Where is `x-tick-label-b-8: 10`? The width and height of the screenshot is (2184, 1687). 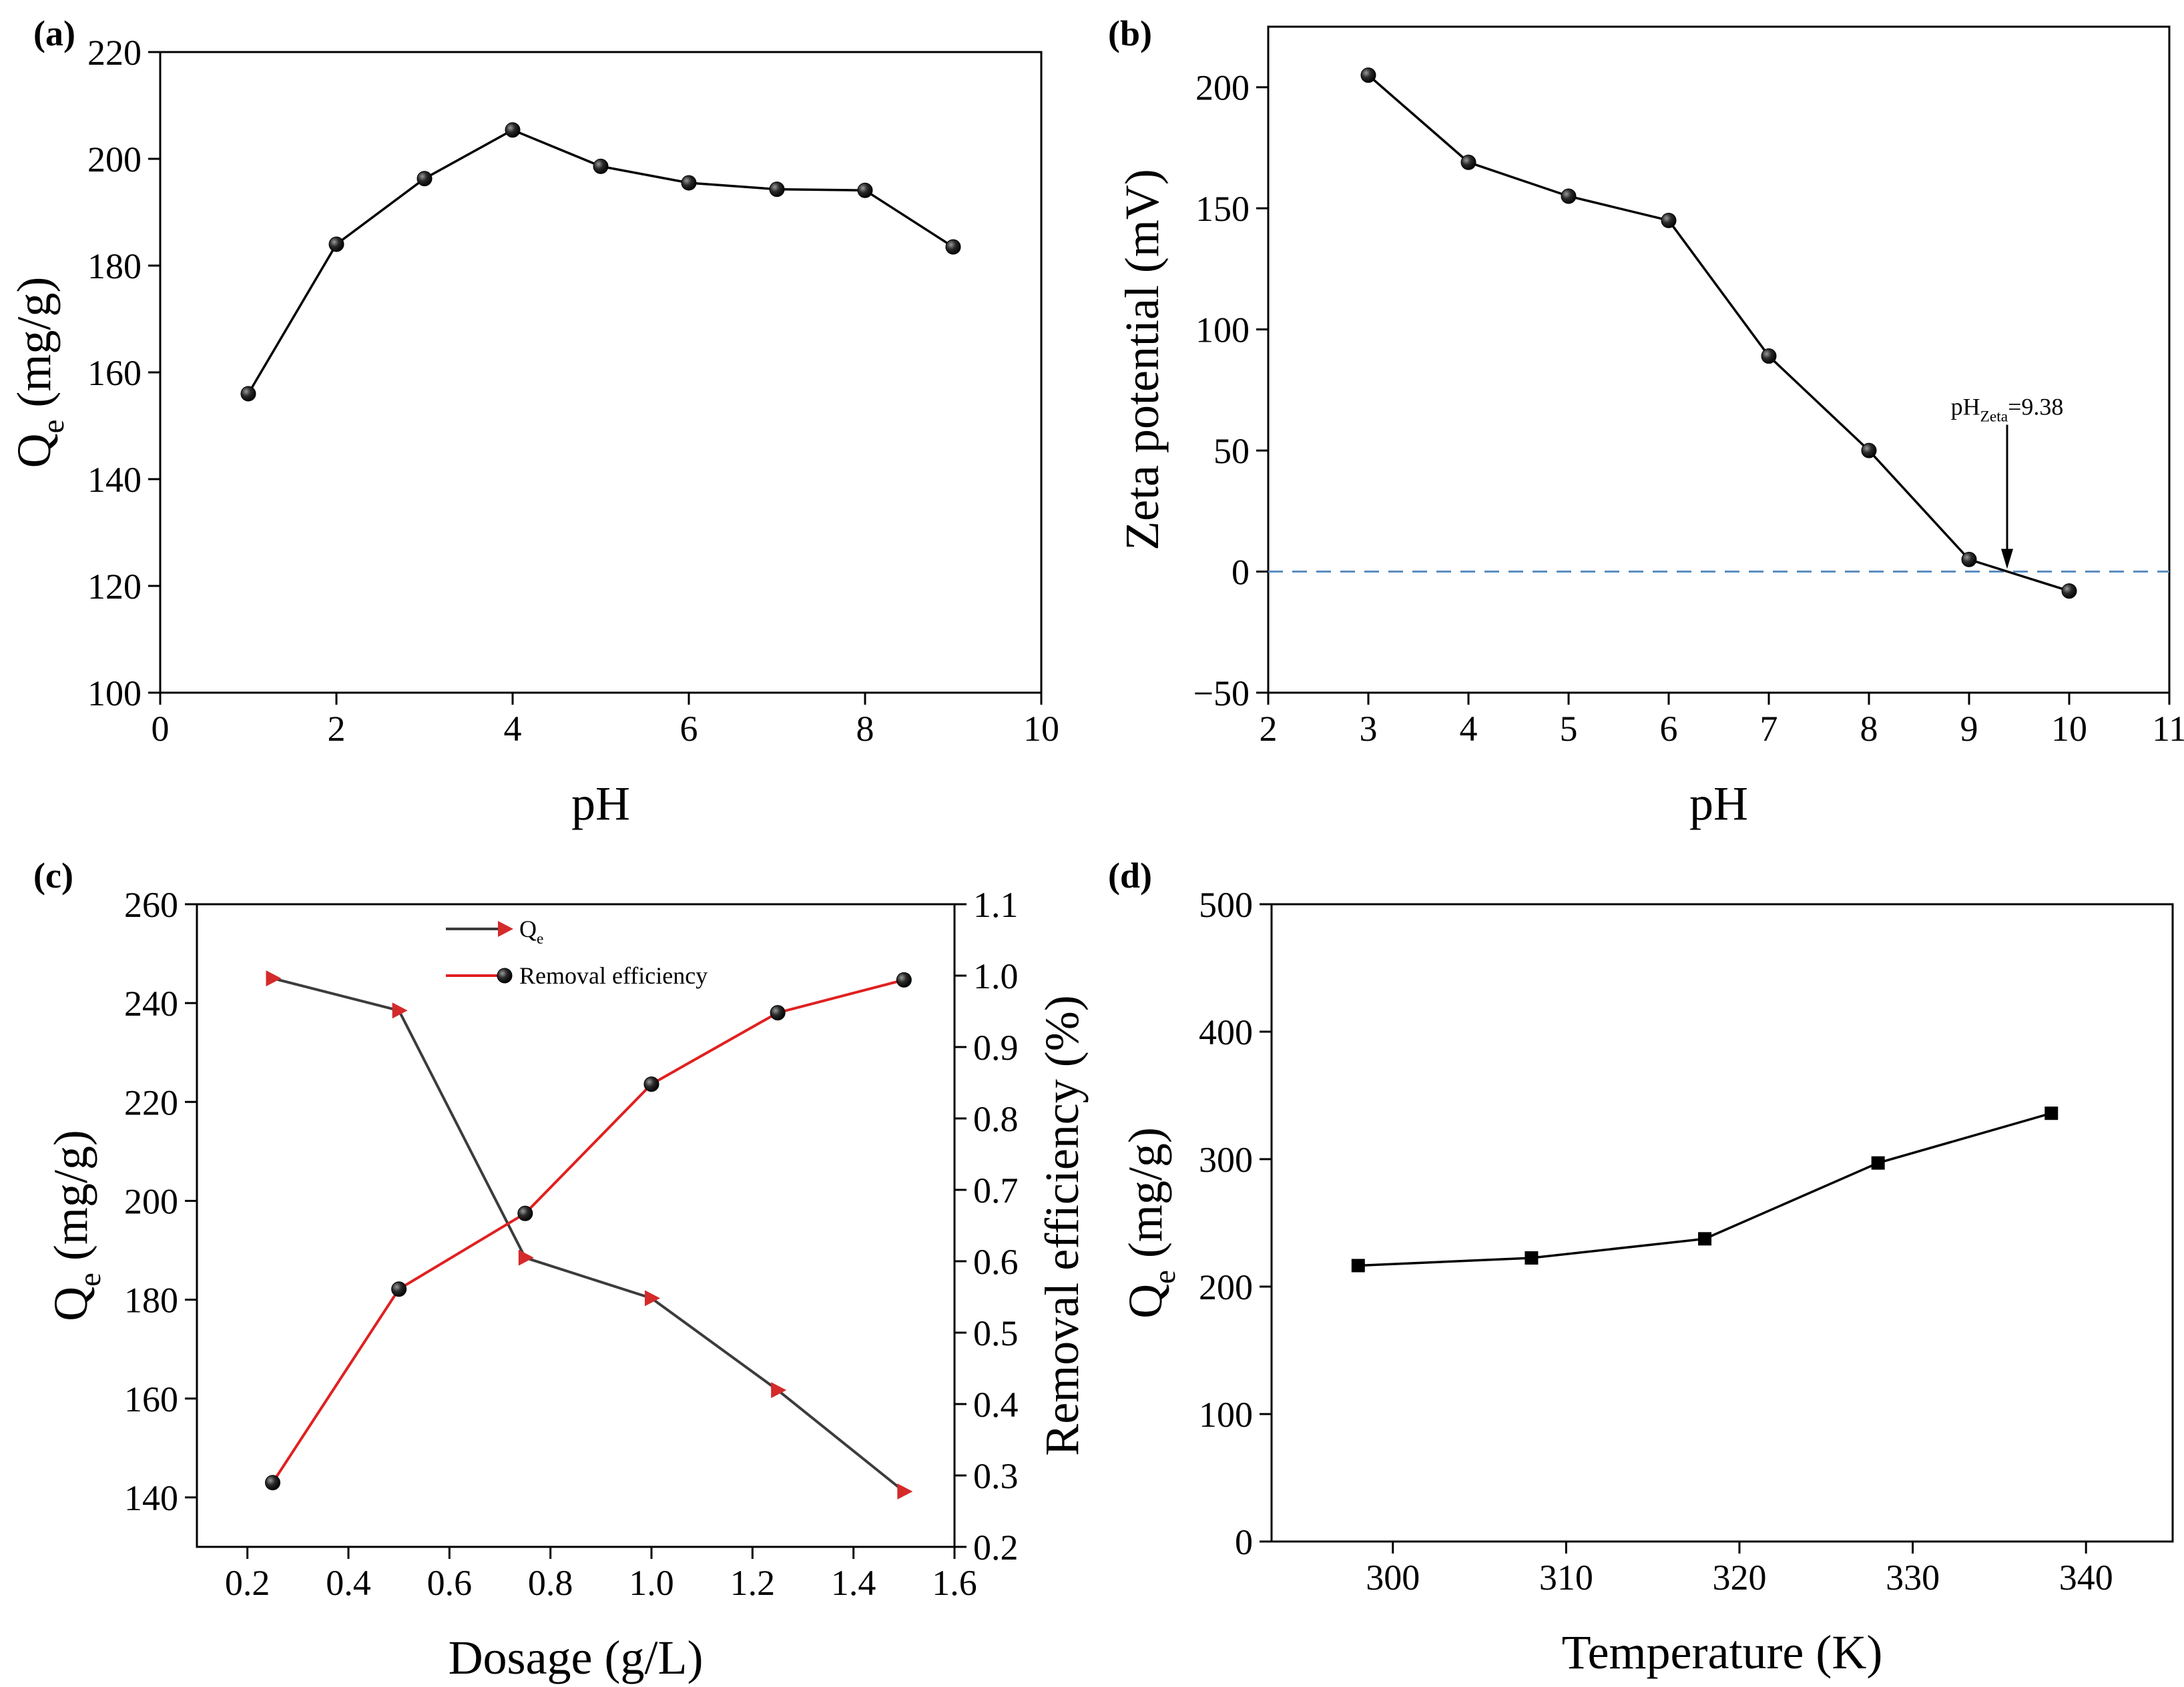 x-tick-label-b-8: 10 is located at coordinates (2069, 729).